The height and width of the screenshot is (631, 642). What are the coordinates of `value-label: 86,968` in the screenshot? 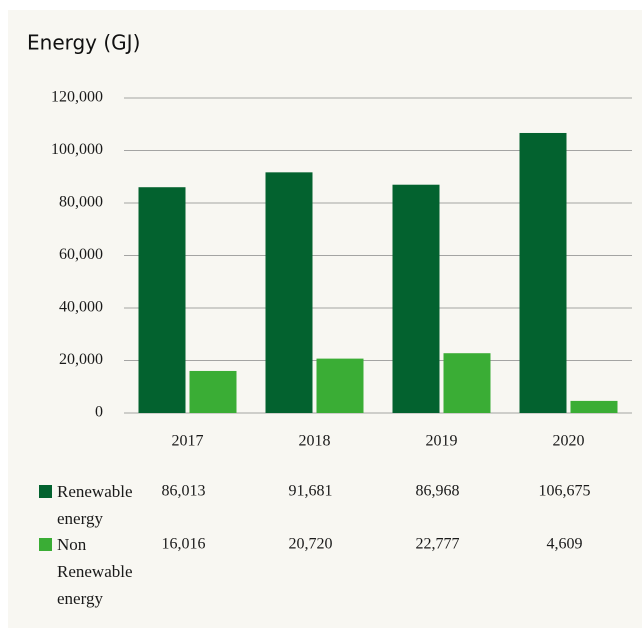 It's located at (438, 491).